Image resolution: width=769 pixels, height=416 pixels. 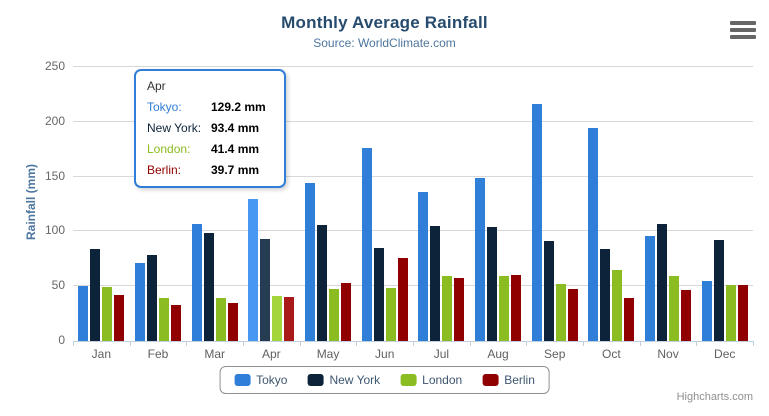 What do you see at coordinates (742, 313) in the screenshot?
I see `bar-berlin-dec` at bounding box center [742, 313].